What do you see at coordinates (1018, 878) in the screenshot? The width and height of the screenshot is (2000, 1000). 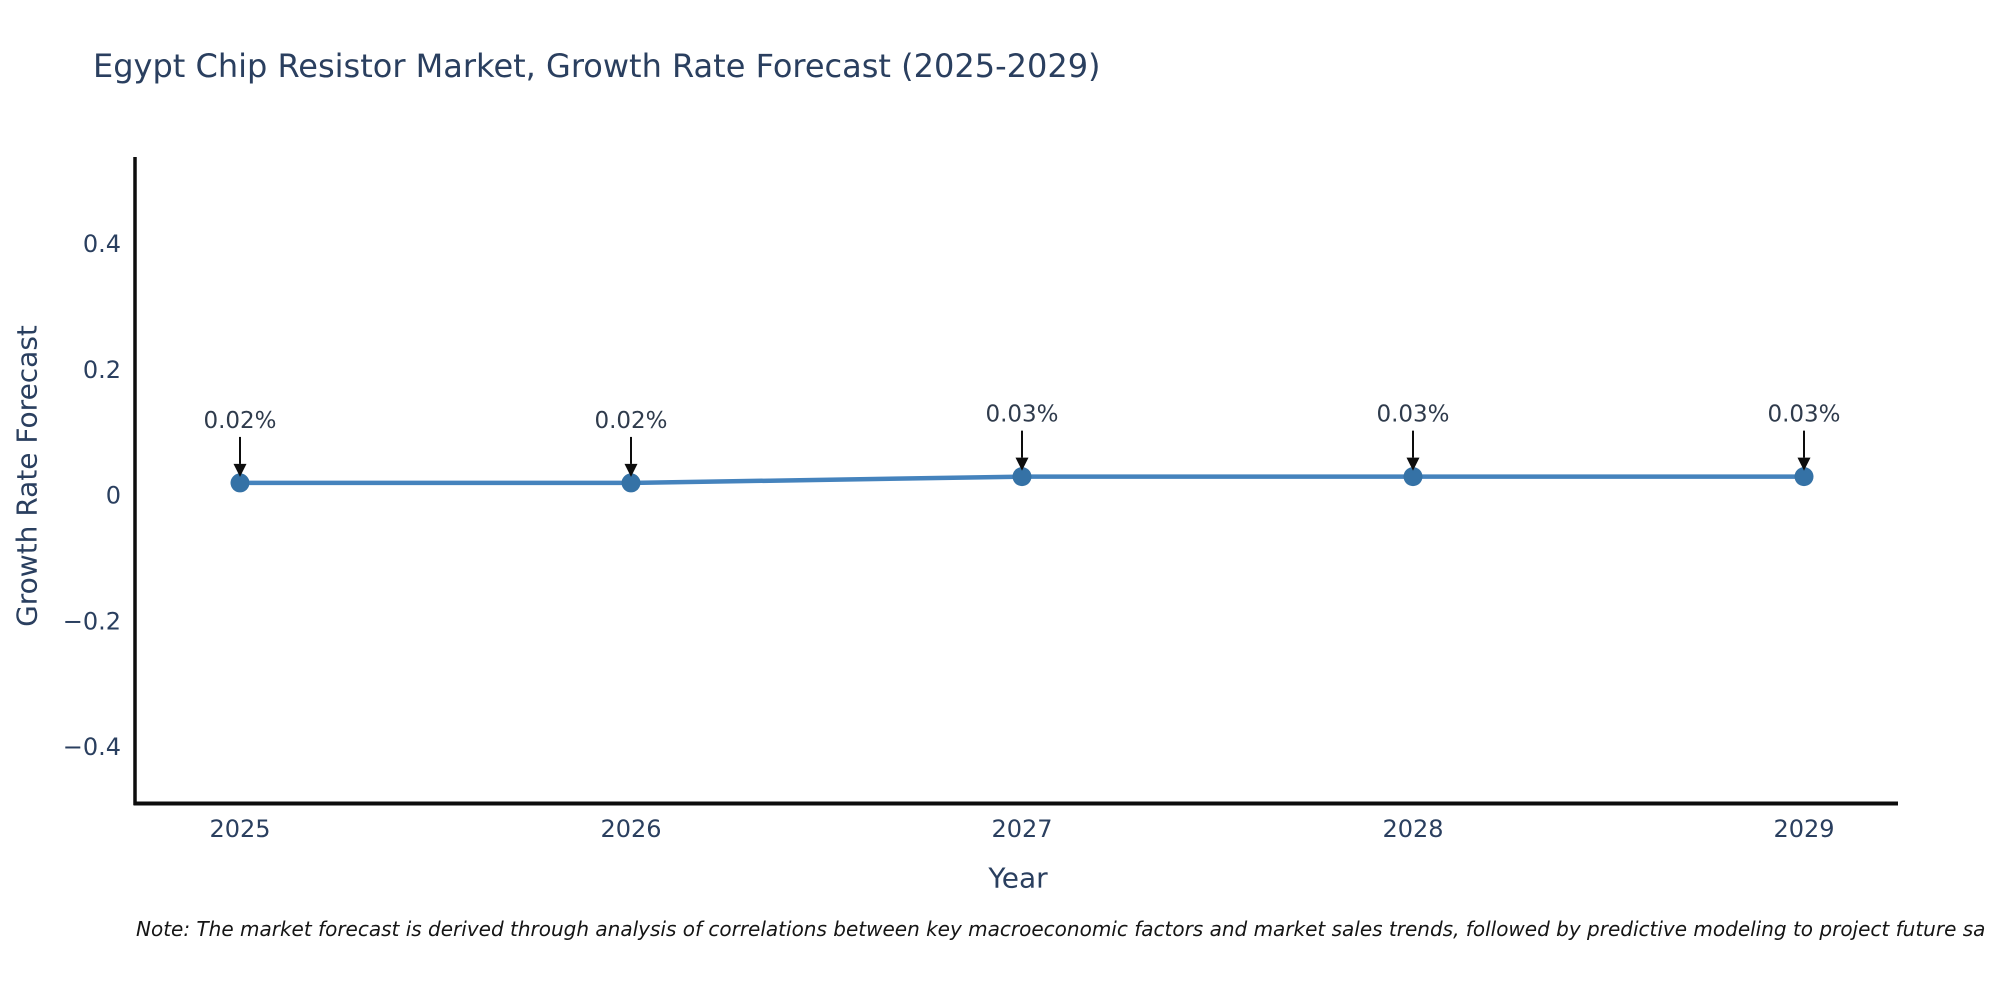 I see `x-axis-title: Year` at bounding box center [1018, 878].